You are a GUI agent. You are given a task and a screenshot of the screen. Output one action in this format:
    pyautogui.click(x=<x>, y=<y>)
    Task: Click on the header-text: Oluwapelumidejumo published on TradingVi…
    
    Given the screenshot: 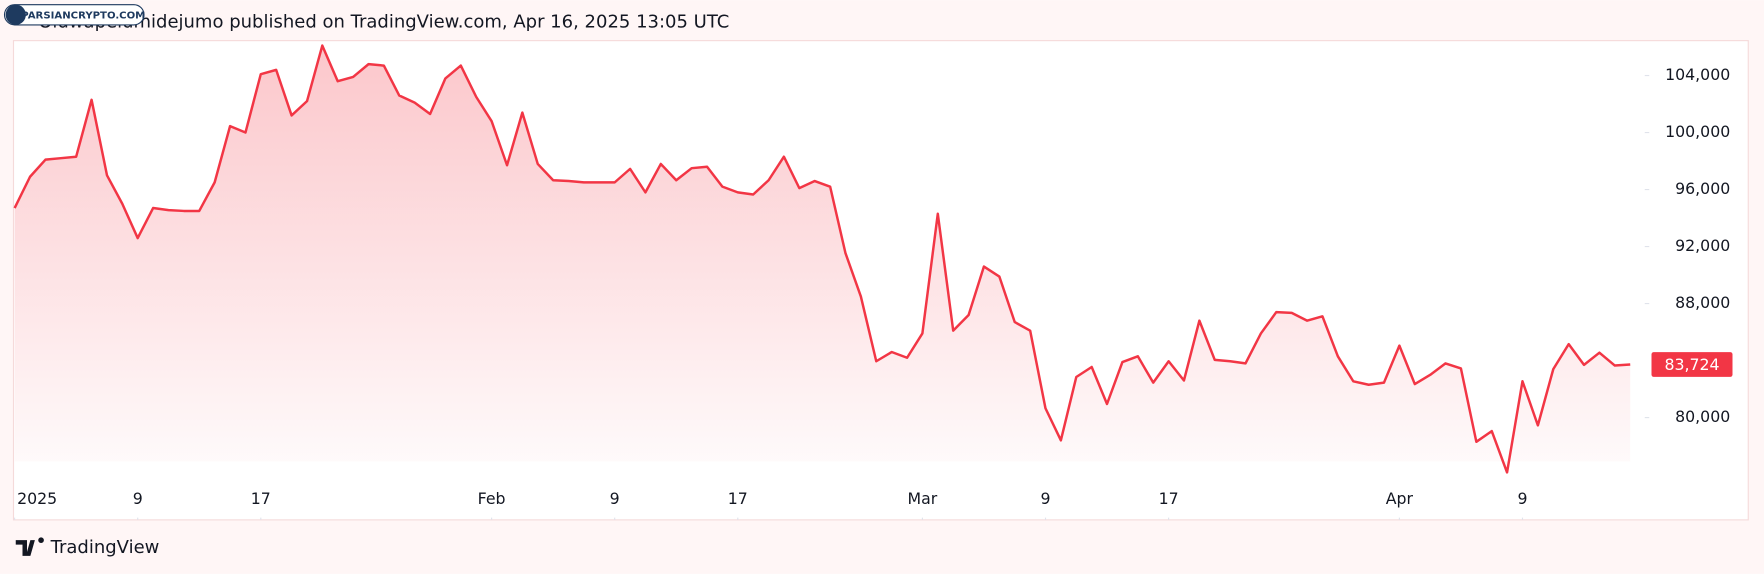 What is the action you would take?
    pyautogui.click(x=383, y=22)
    